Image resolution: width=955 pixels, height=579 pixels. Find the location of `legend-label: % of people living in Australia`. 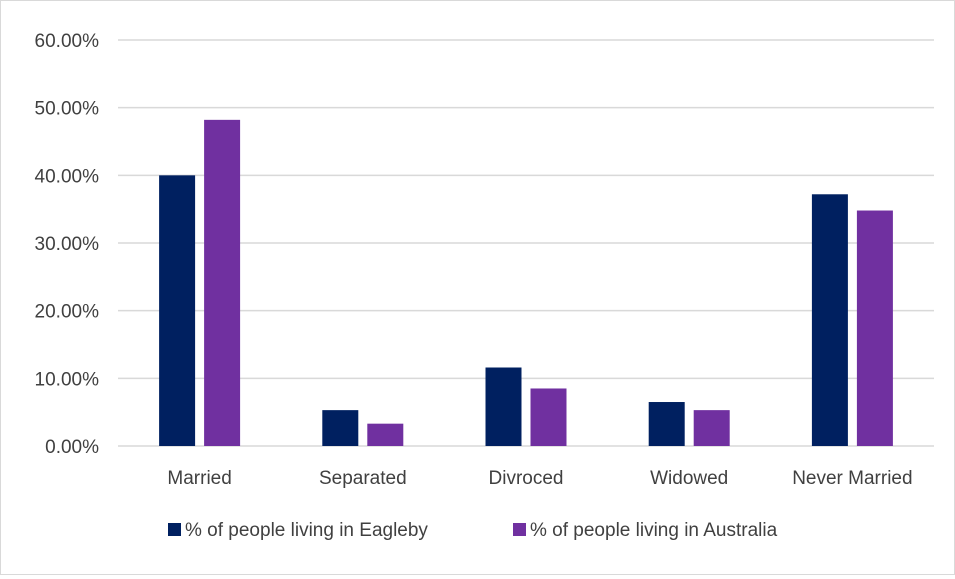

legend-label: % of people living in Australia is located at coordinates (654, 530).